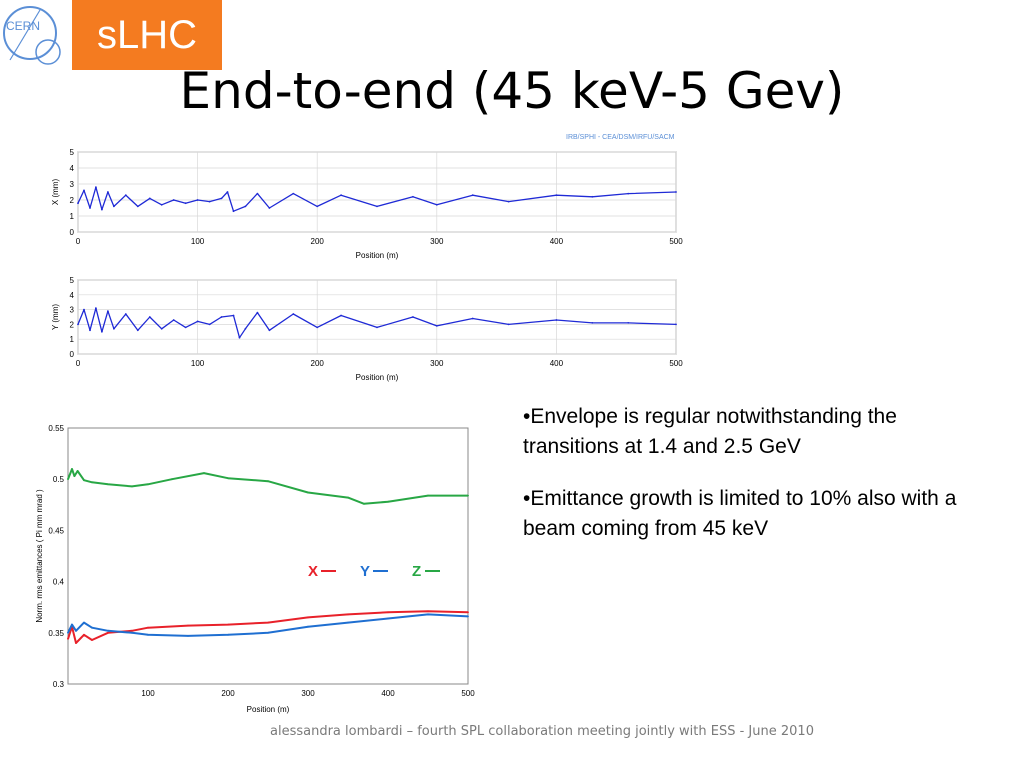  What do you see at coordinates (437, 363) in the screenshot?
I see `x-tick-label: 300` at bounding box center [437, 363].